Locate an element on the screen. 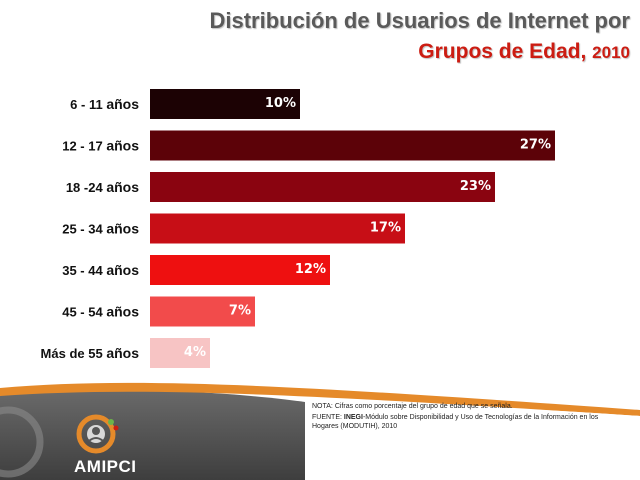  category-label-1: 6 - 11 años is located at coordinates (104, 104).